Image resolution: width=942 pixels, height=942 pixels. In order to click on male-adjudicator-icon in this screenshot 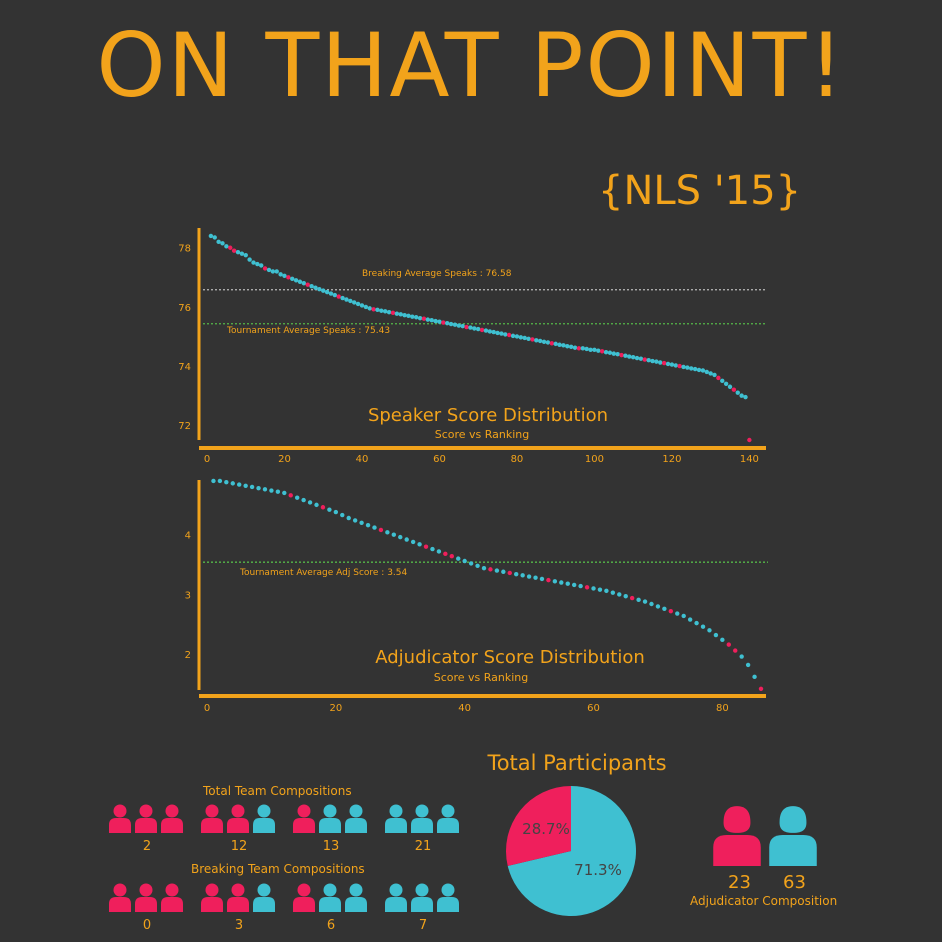, I will do `click(793, 837)`.